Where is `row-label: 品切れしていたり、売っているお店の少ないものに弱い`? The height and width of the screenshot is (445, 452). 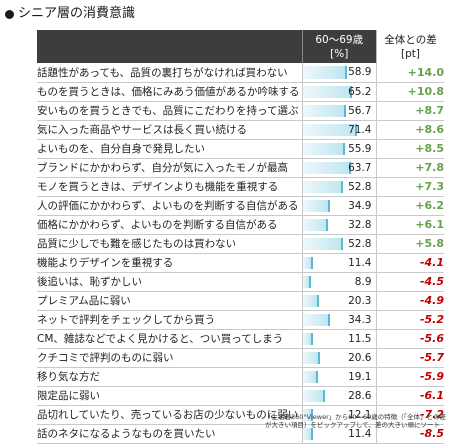
row-label: 品切れしていたり、売っているお店の少ないものに弱い is located at coordinates (169, 415).